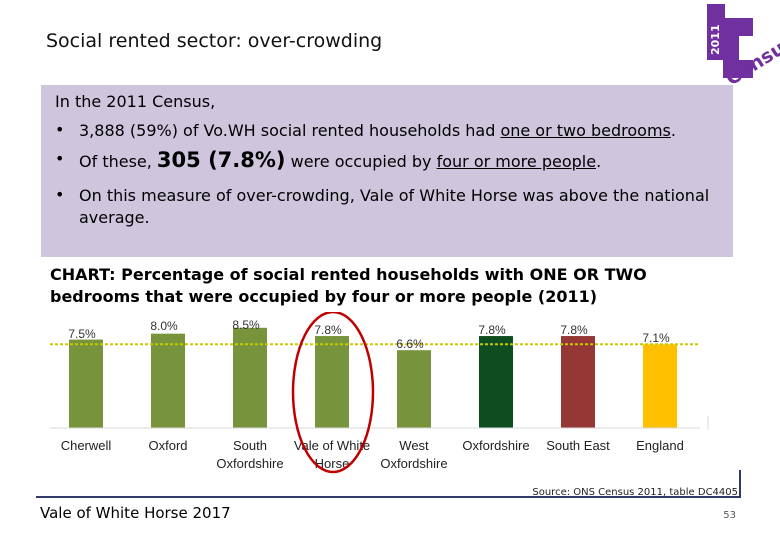 This screenshot has width=780, height=540. I want to click on category-label: Oxford, so click(167, 445).